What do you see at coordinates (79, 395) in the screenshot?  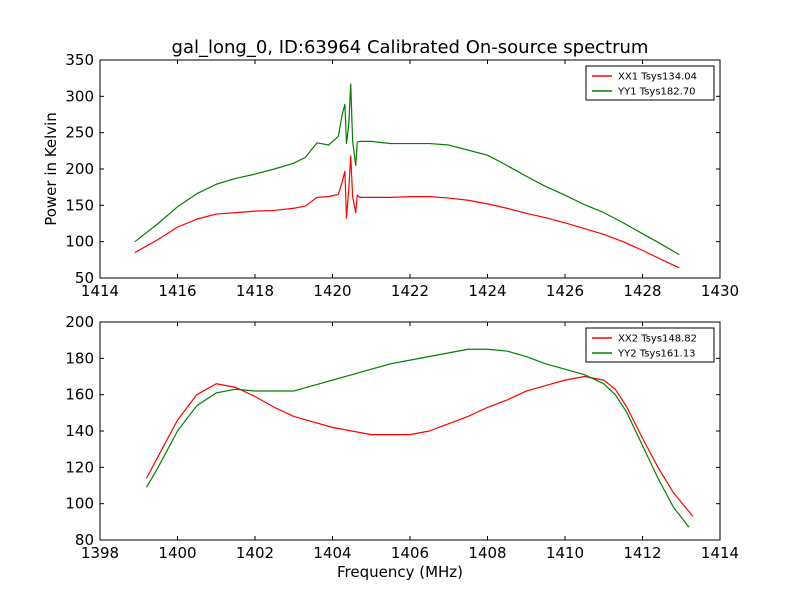 I see `y-tick-label: 160` at bounding box center [79, 395].